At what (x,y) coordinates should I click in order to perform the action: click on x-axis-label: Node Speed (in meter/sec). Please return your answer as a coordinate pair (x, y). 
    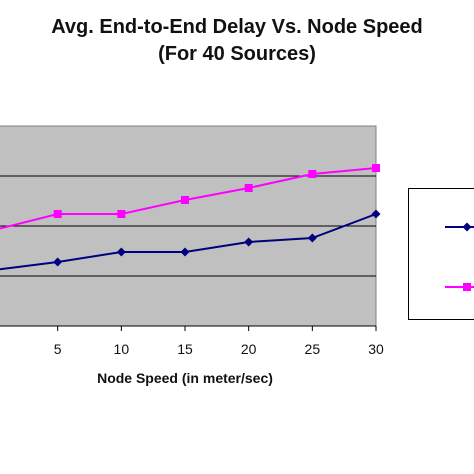
    Looking at the image, I should click on (185, 378).